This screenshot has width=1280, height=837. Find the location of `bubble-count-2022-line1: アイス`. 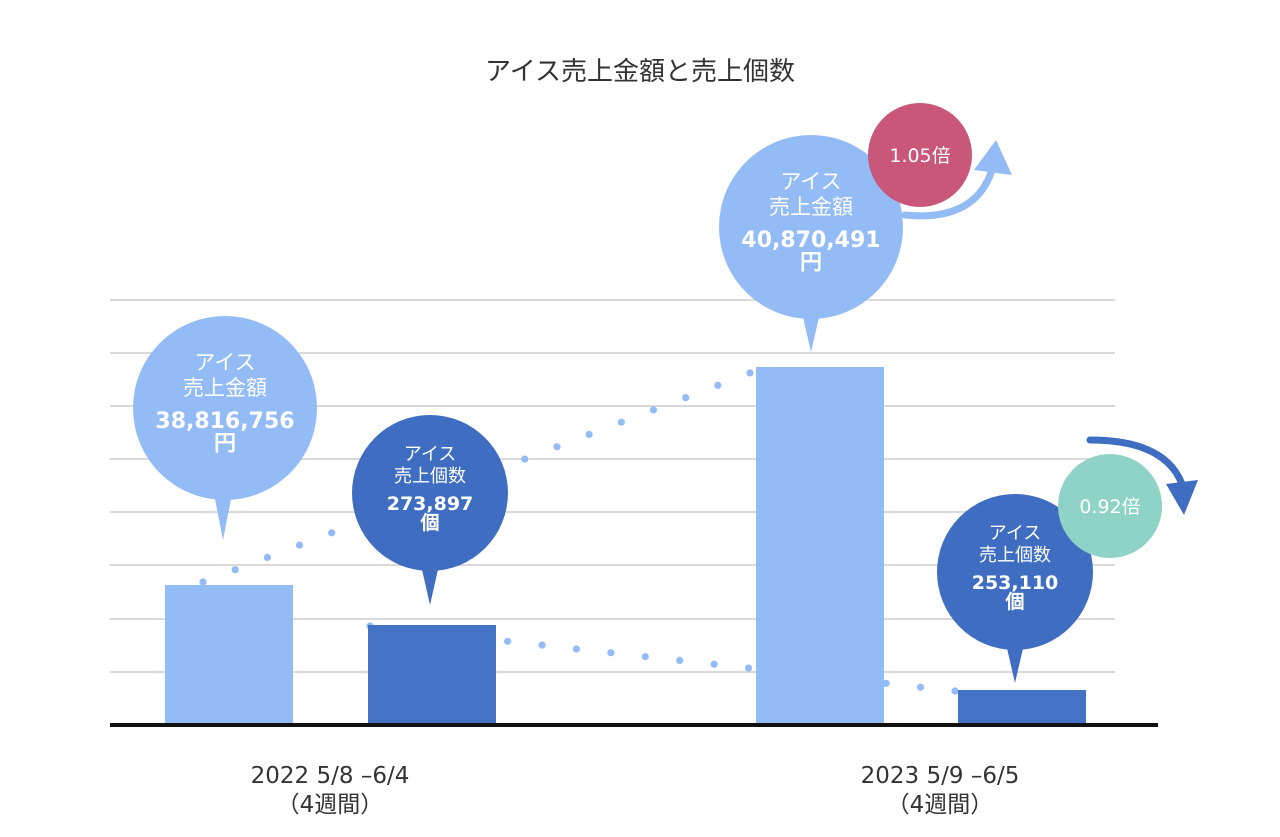

bubble-count-2022-line1: アイス is located at coordinates (430, 454).